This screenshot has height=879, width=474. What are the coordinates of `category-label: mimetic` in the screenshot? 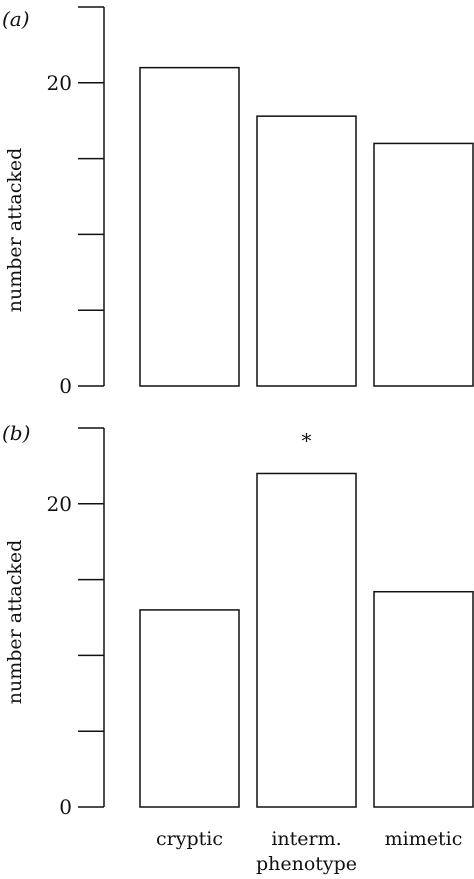 It's located at (424, 839).